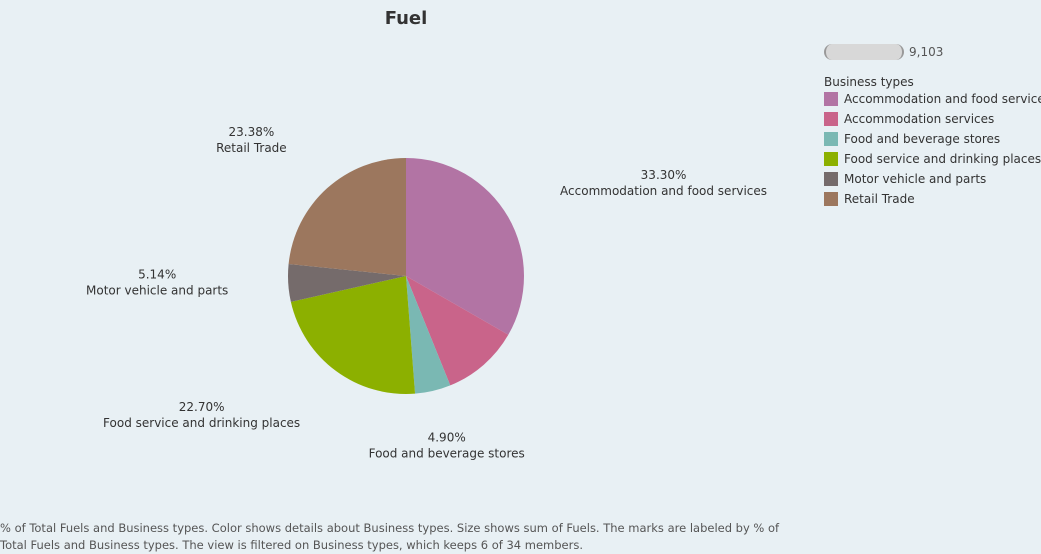 The image size is (1041, 554). Describe the element at coordinates (346, 283) in the screenshot. I see `pie-slice-motor-vehicle-and-parts` at that location.